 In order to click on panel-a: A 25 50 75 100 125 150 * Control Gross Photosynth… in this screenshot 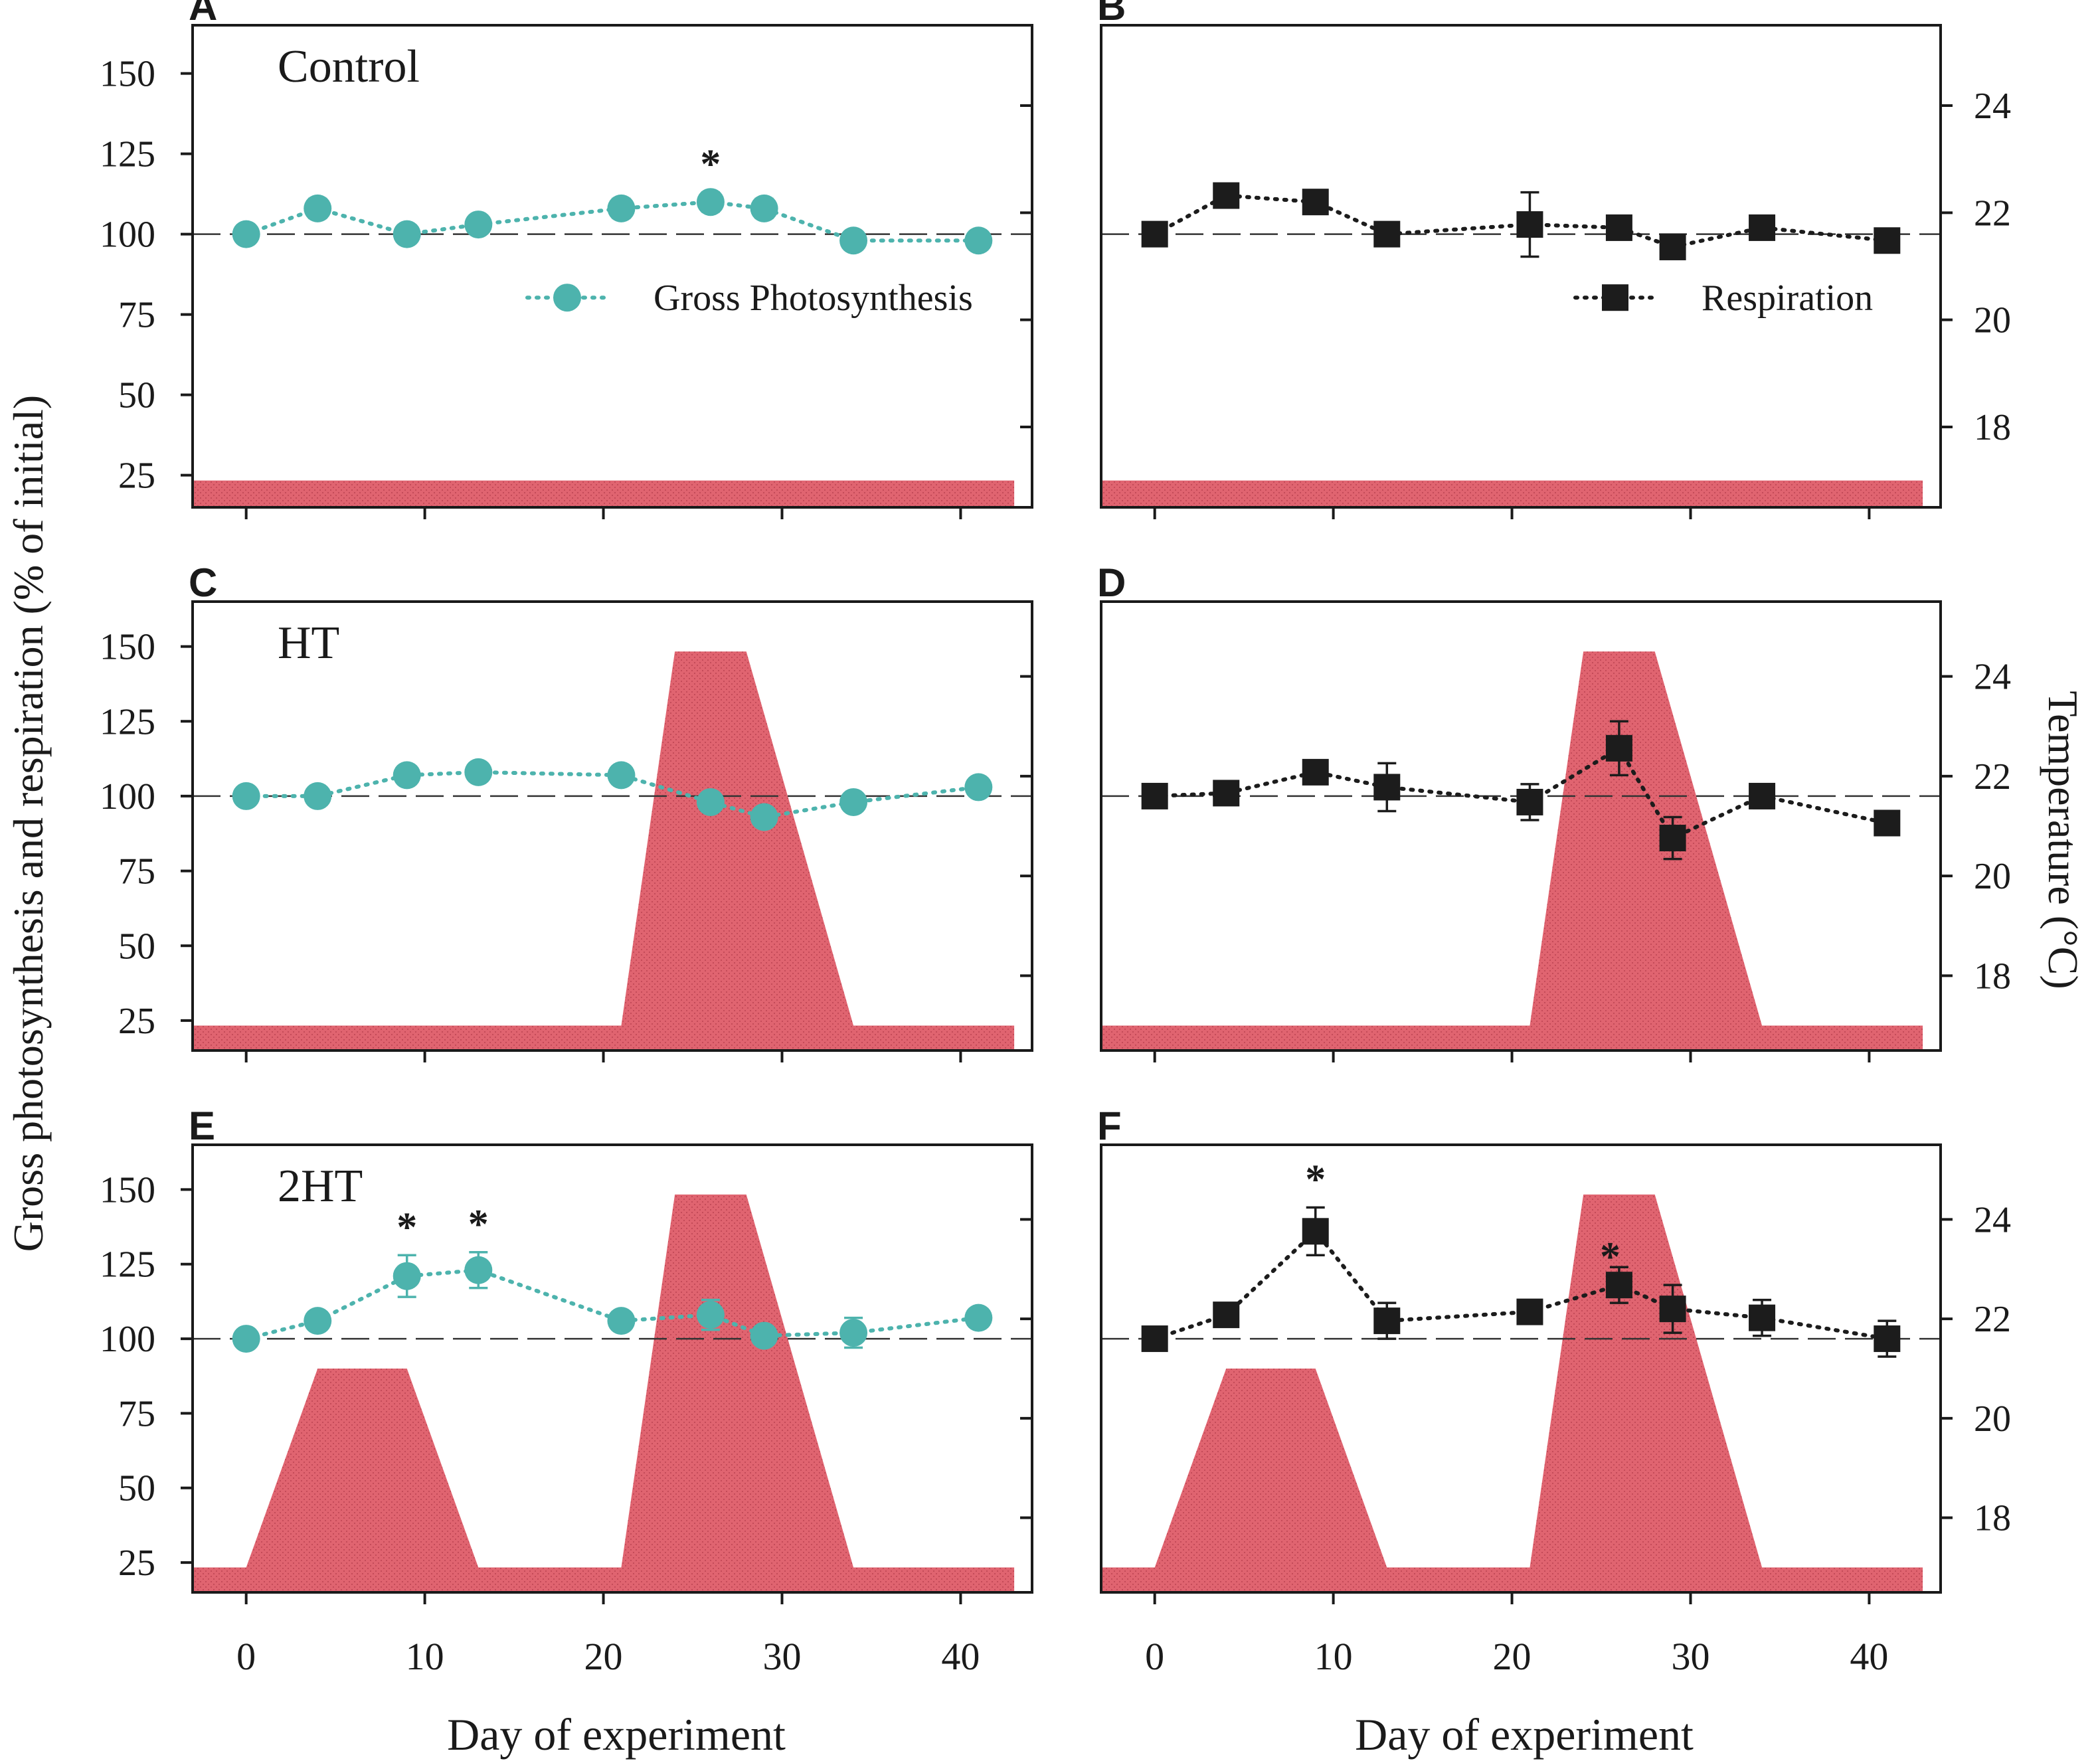, I will do `click(566, 259)`.